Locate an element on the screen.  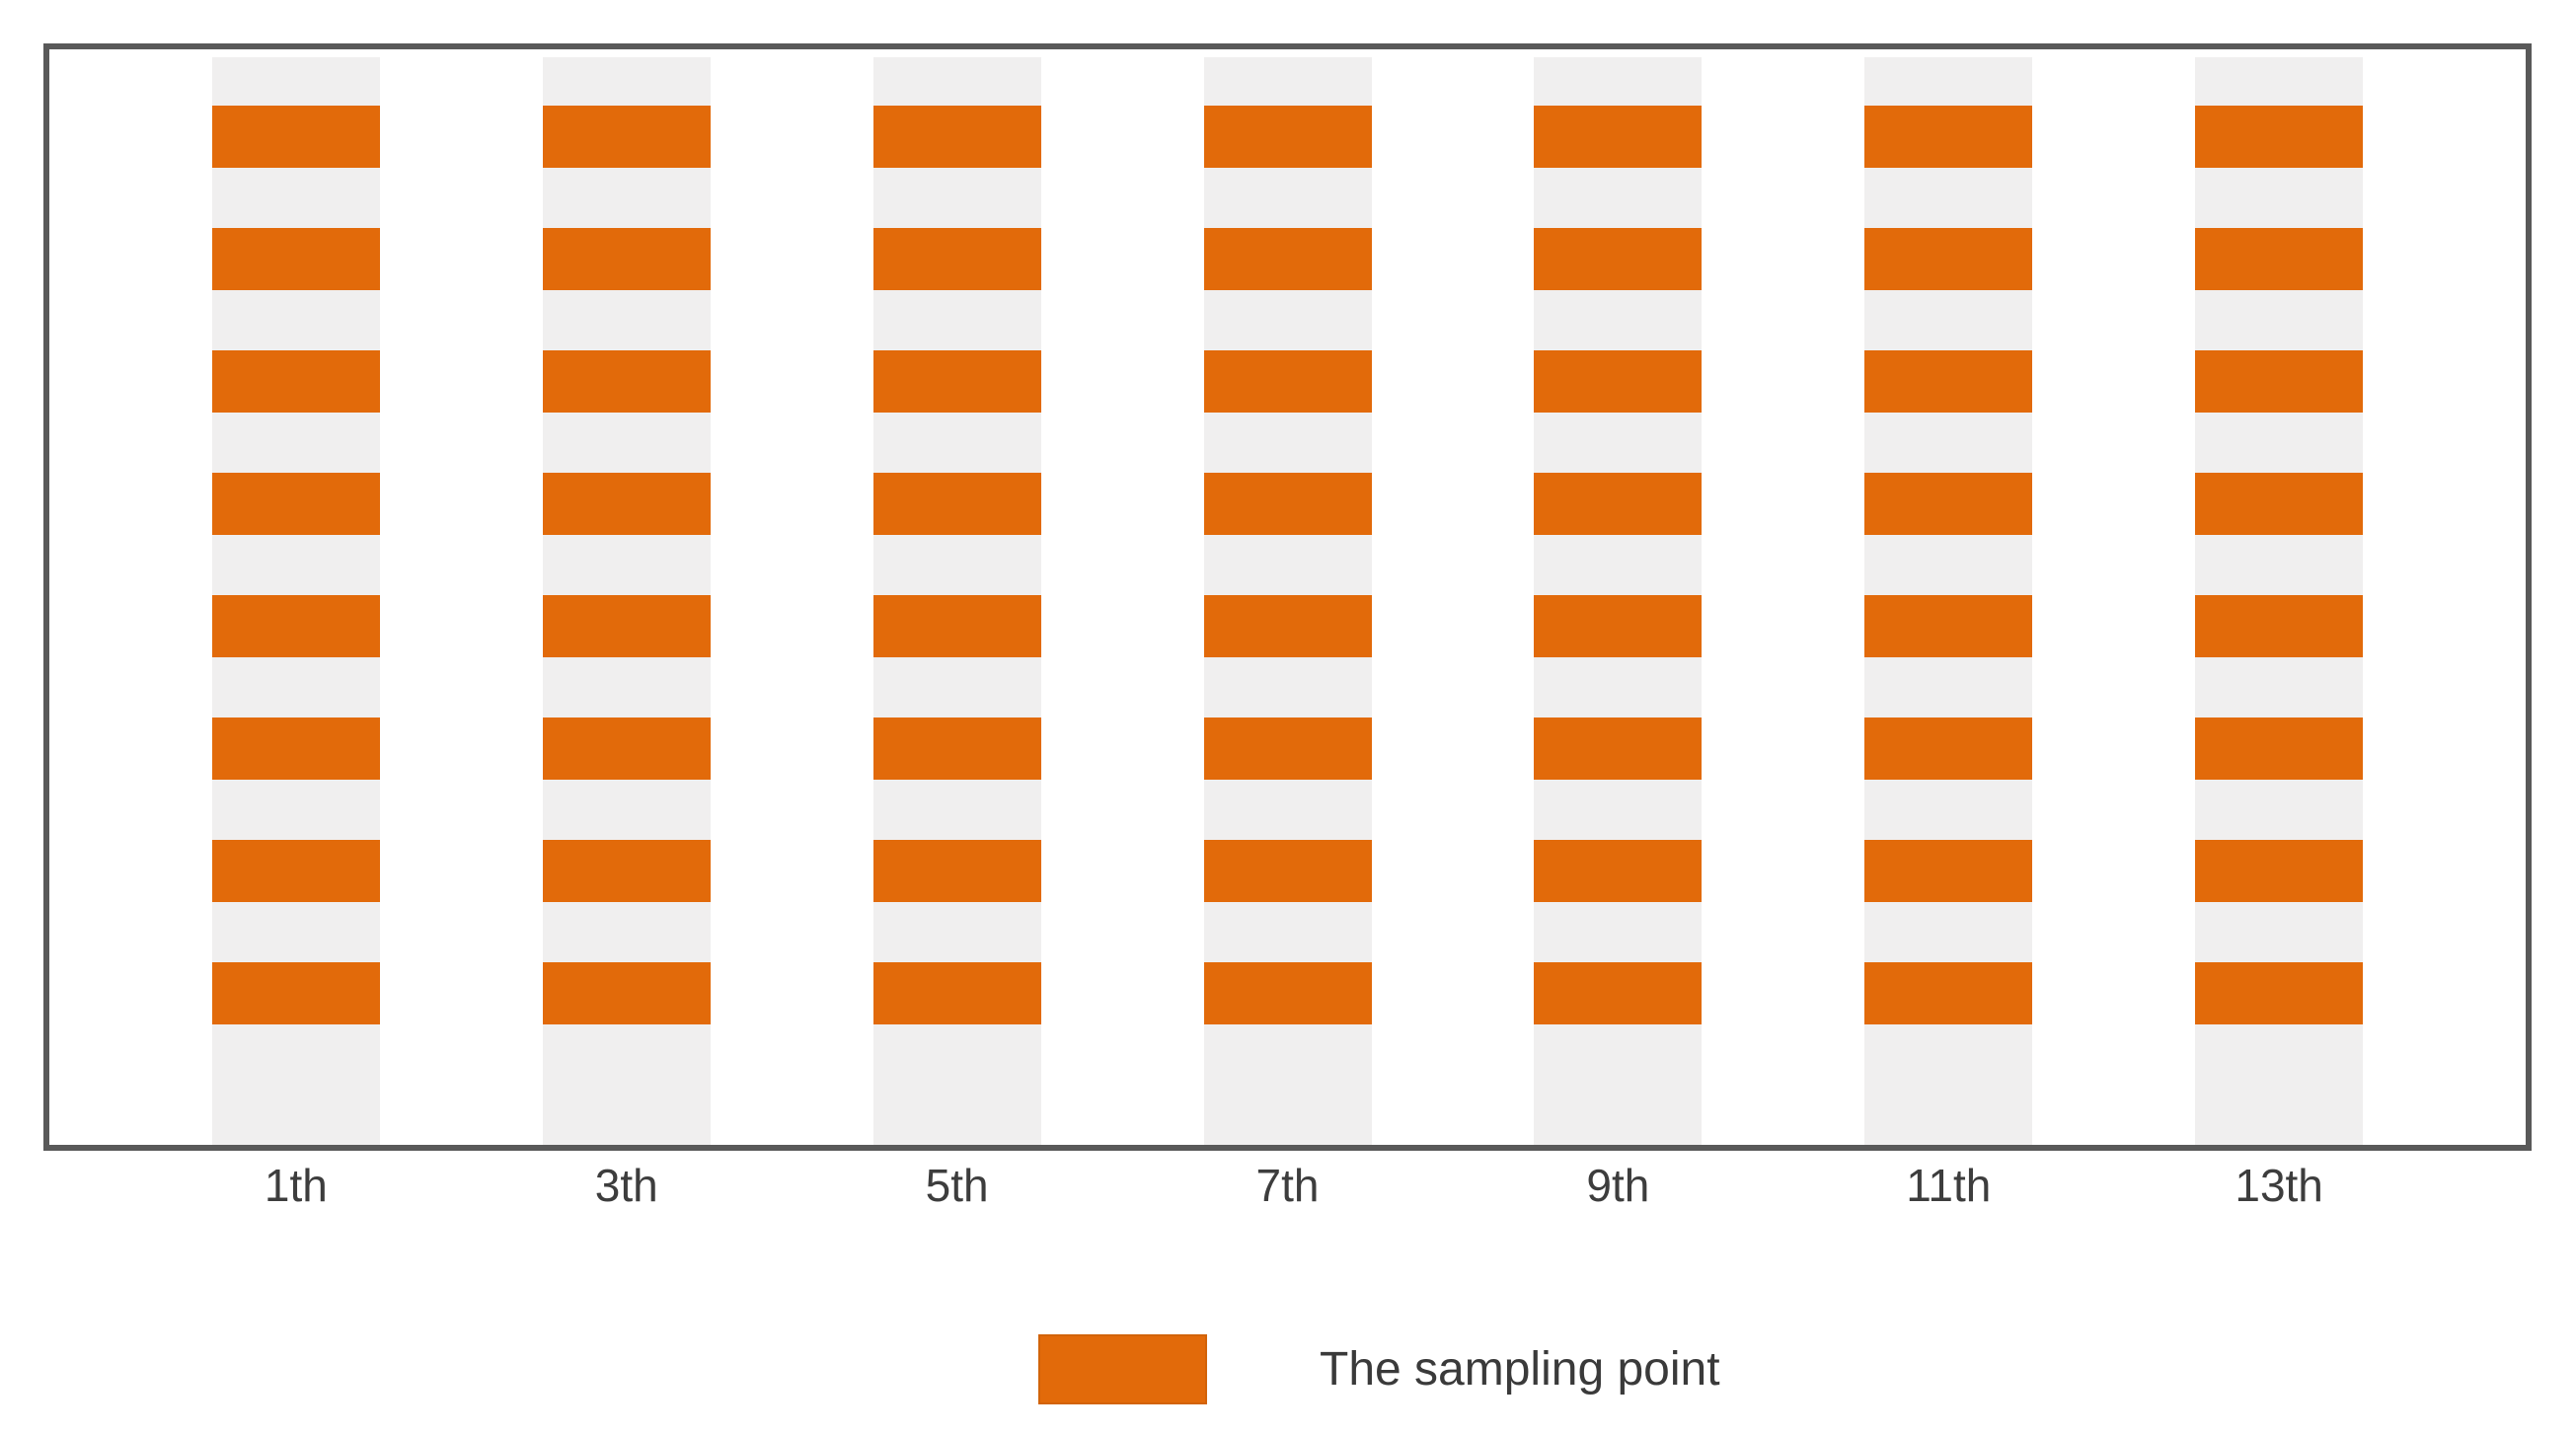
column-strip-13th is located at coordinates (2279, 601).